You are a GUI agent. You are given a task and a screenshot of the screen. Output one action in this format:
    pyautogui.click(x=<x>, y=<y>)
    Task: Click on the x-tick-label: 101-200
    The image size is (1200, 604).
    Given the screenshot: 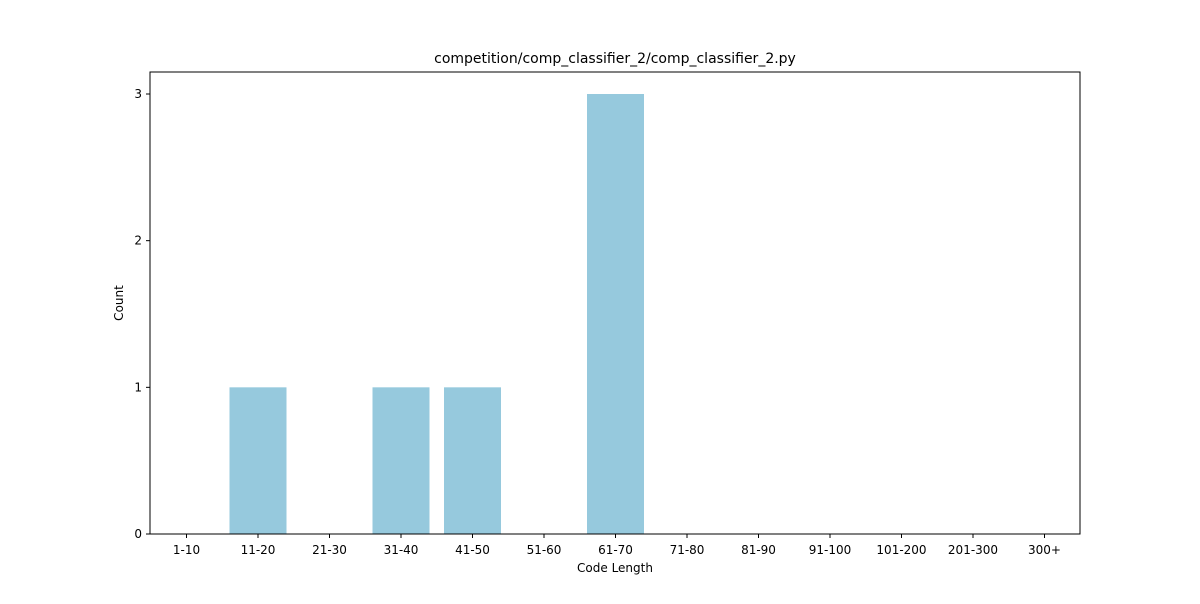 What is the action you would take?
    pyautogui.click(x=901, y=550)
    